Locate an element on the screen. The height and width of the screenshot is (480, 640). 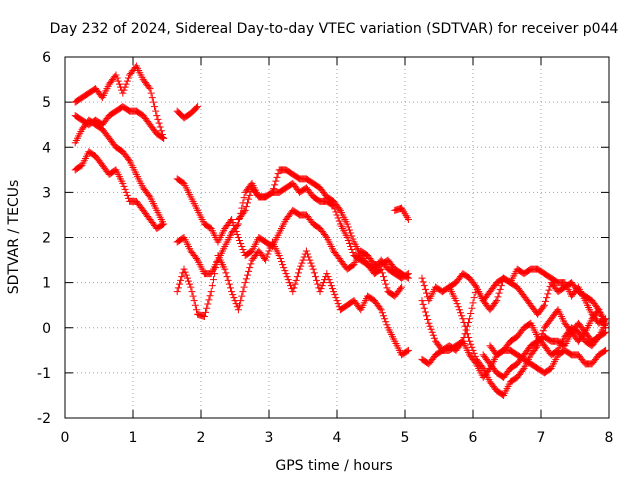
y-tick-label: 1 is located at coordinates (46, 284).